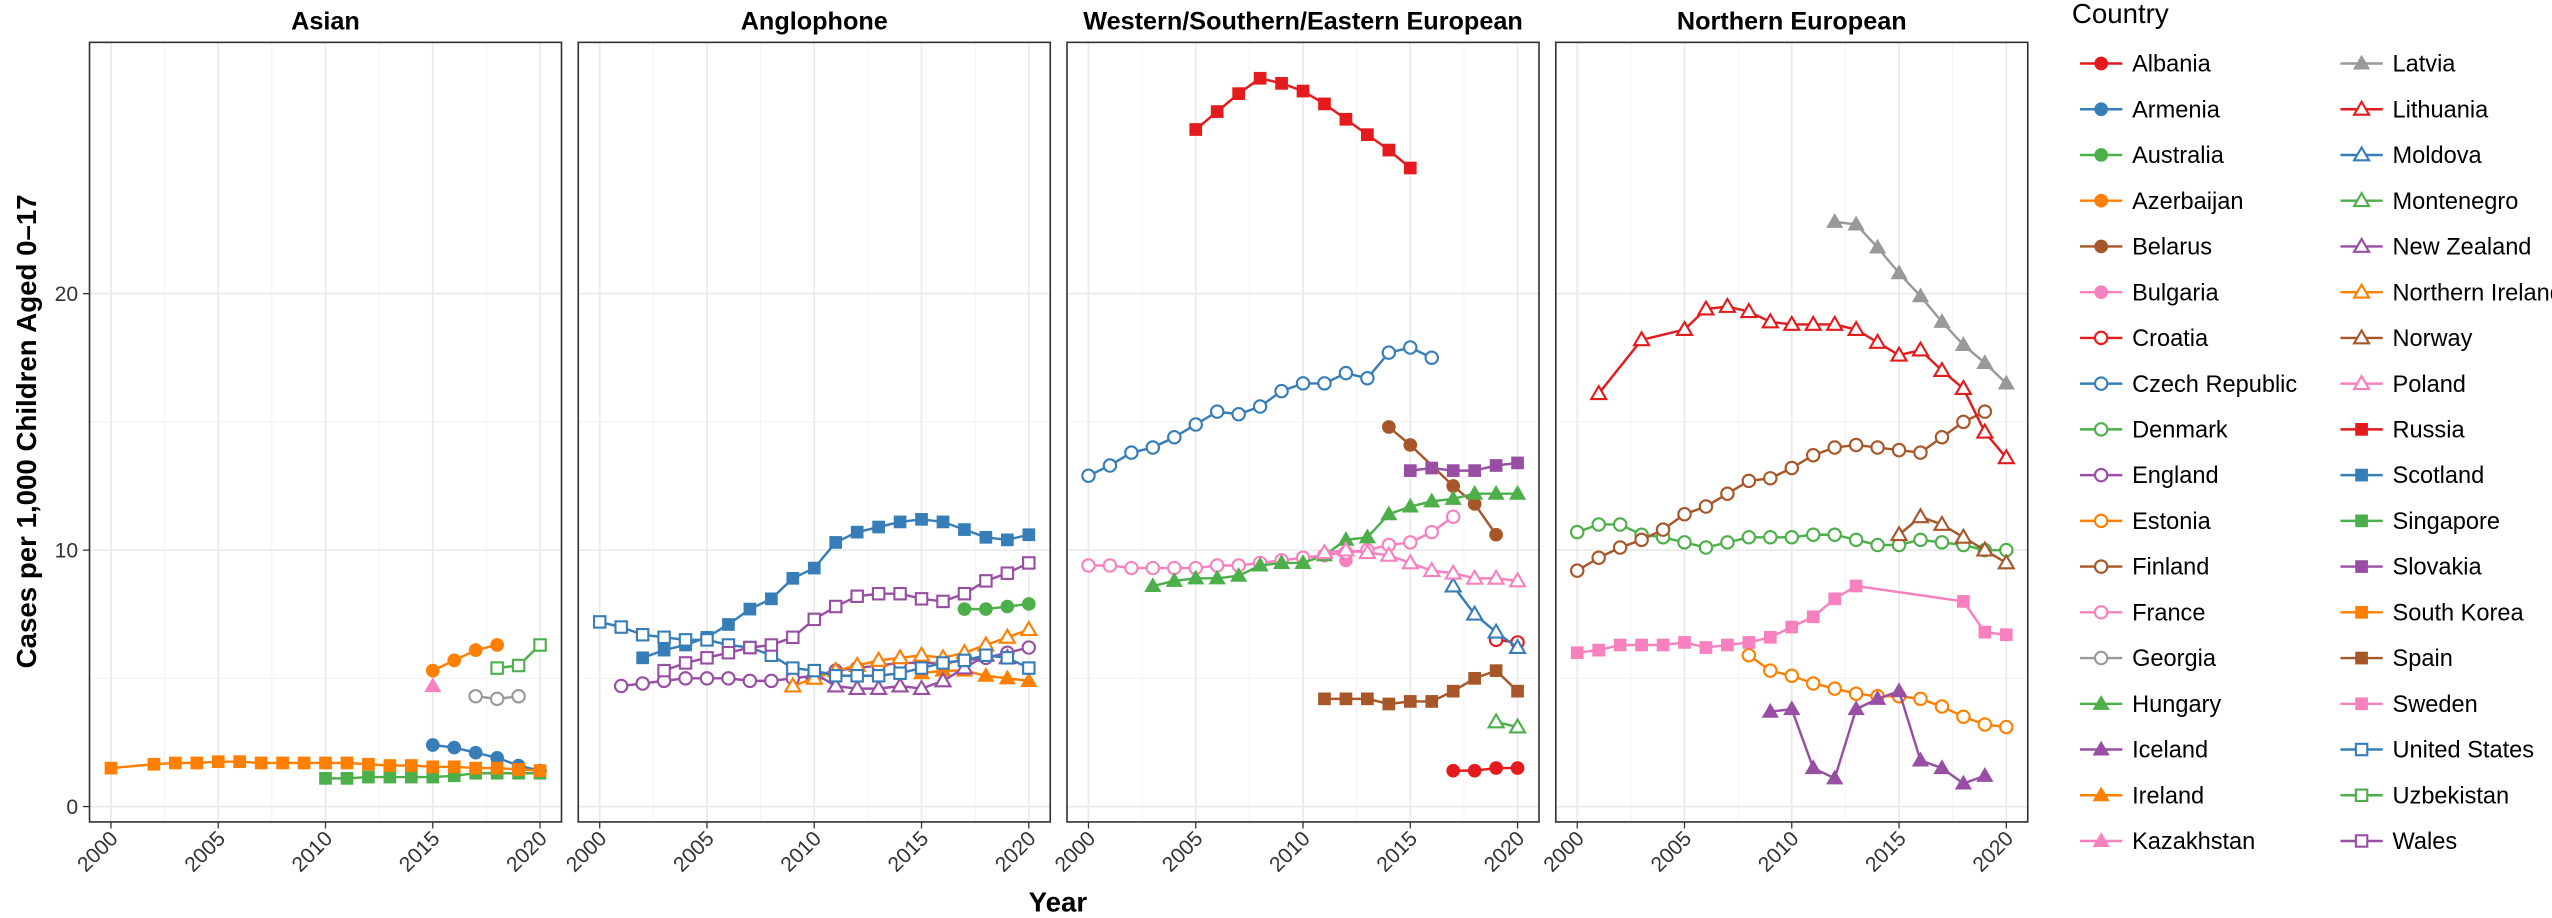  I want to click on legend-label: Northern Ireland, so click(2472, 292).